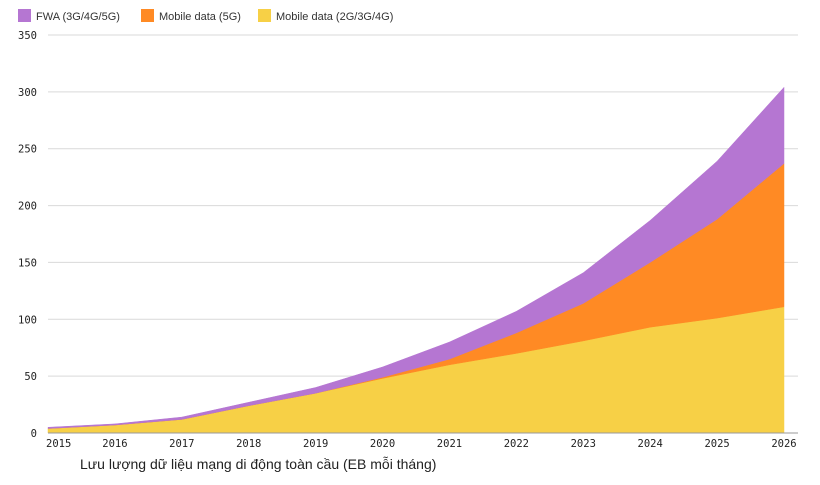 The image size is (820, 485). What do you see at coordinates (449, 444) in the screenshot?
I see `x-tick-label: 2021` at bounding box center [449, 444].